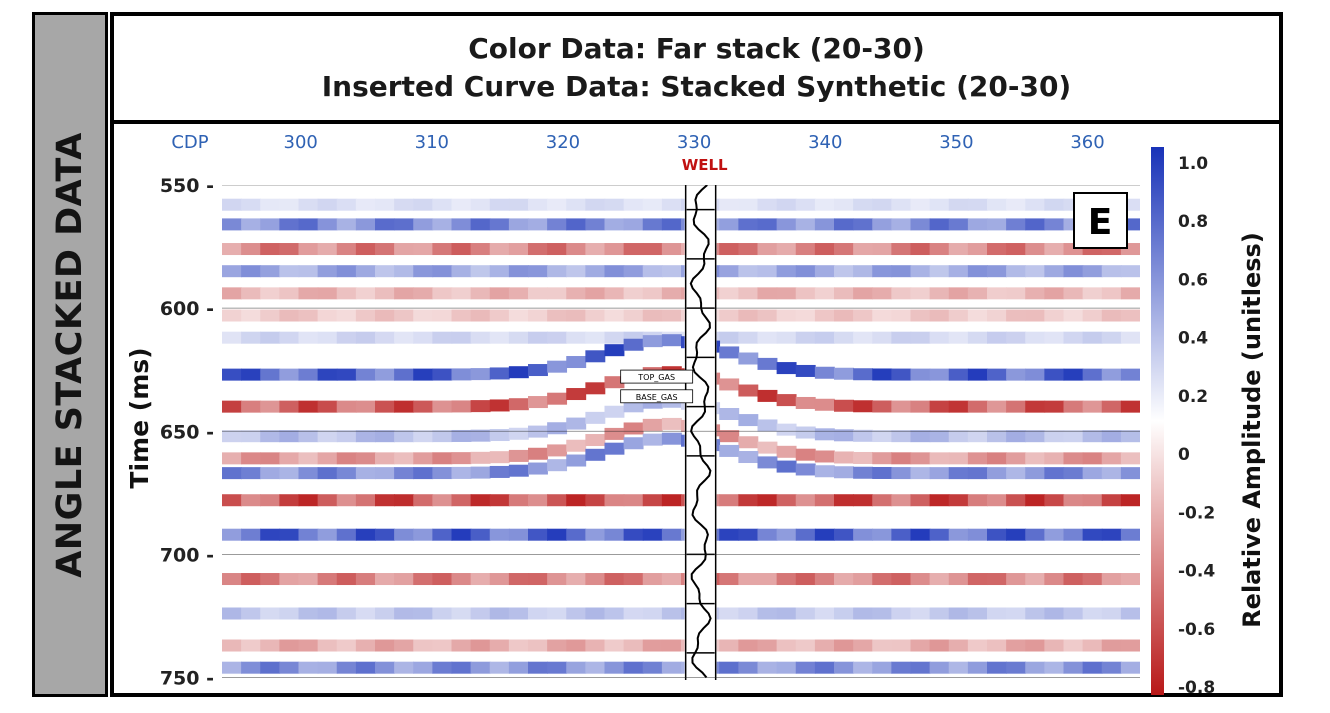 The image size is (1330, 713). What do you see at coordinates (1193, 280) in the screenshot?
I see `colorbar-tick-label: 0.6` at bounding box center [1193, 280].